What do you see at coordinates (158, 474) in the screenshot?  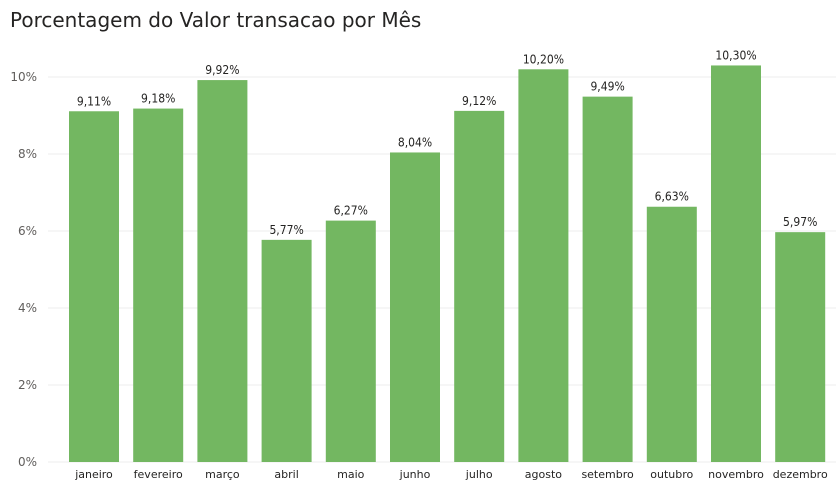 I see `x-tick-label: fevereiro` at bounding box center [158, 474].